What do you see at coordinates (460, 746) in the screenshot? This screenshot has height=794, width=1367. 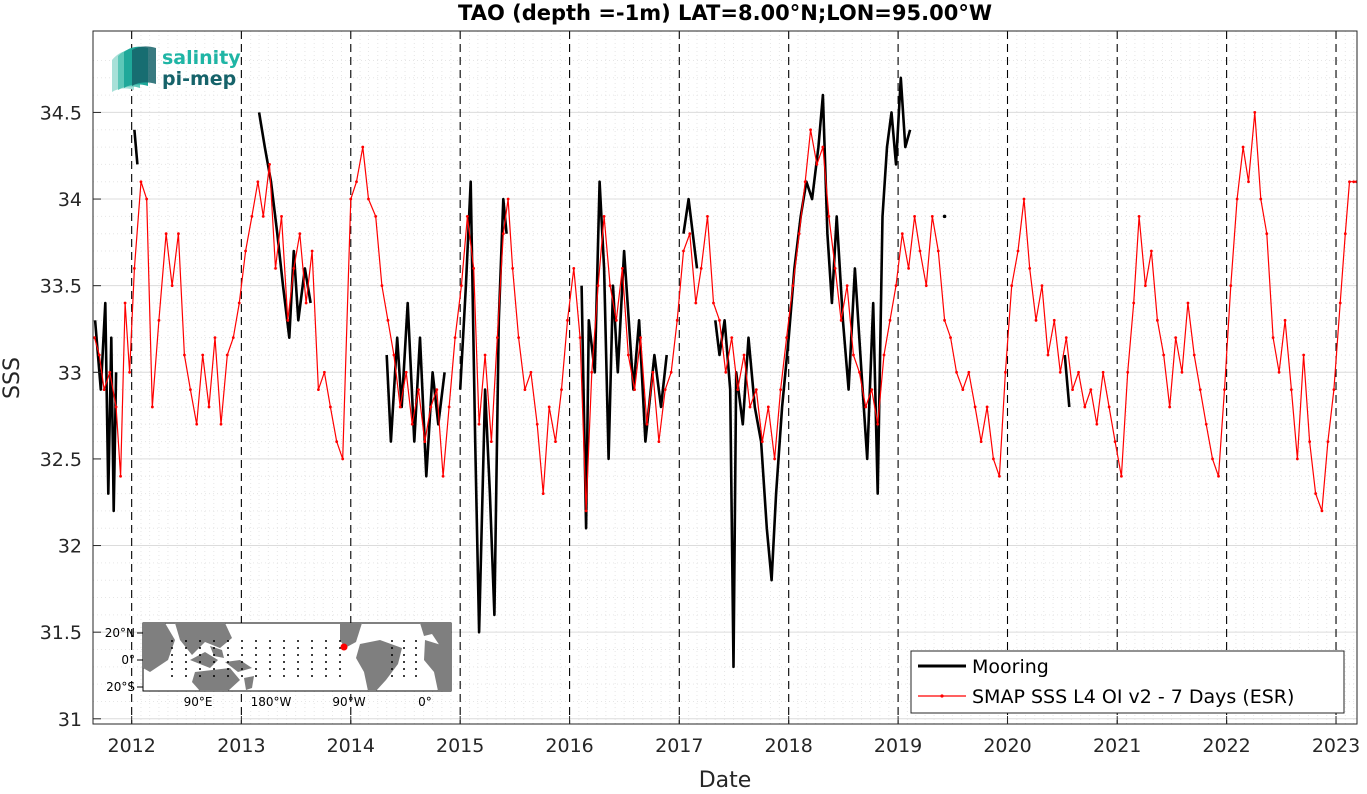 I see `x-tick-label: 2015` at bounding box center [460, 746].